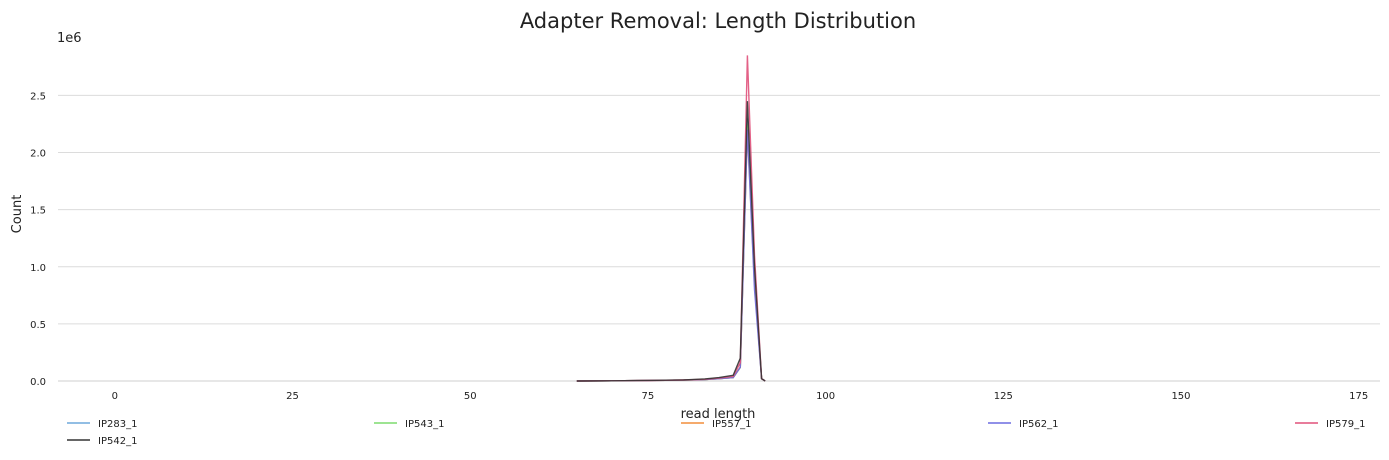 The width and height of the screenshot is (1389, 460). I want to click on x-tick-label: 150, so click(1180, 396).